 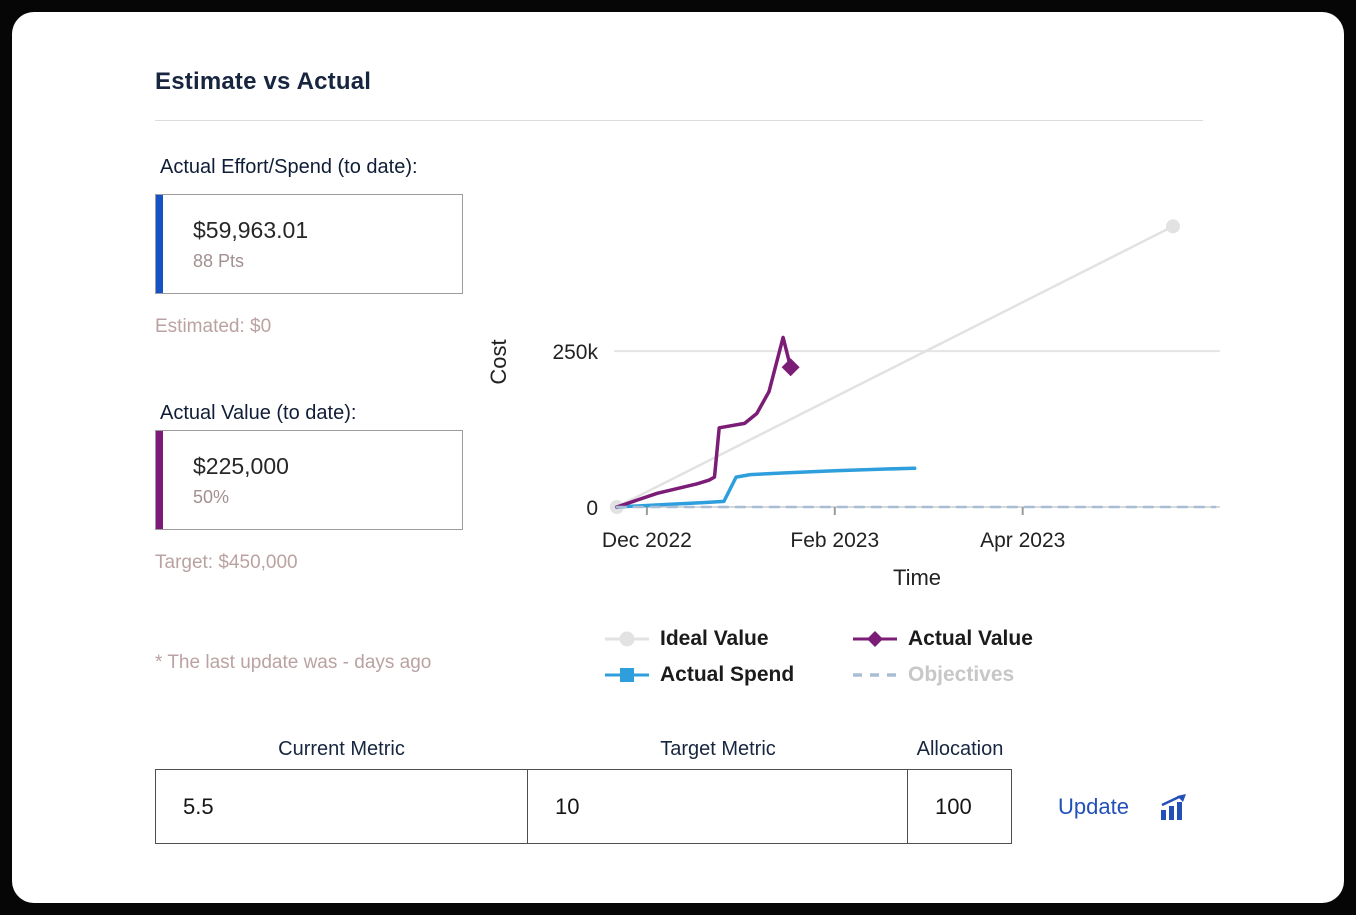 I want to click on target-metric-input, so click(x=718, y=806).